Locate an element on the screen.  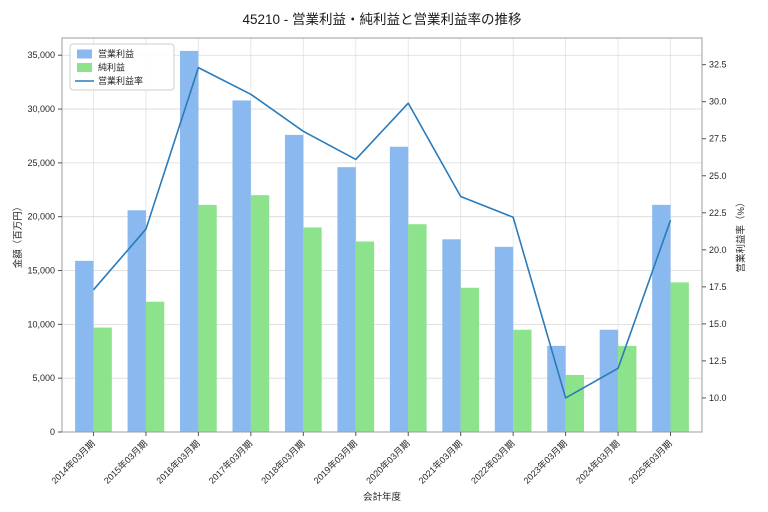
x-tick-label: 2023年03月期 is located at coordinates (545, 462).